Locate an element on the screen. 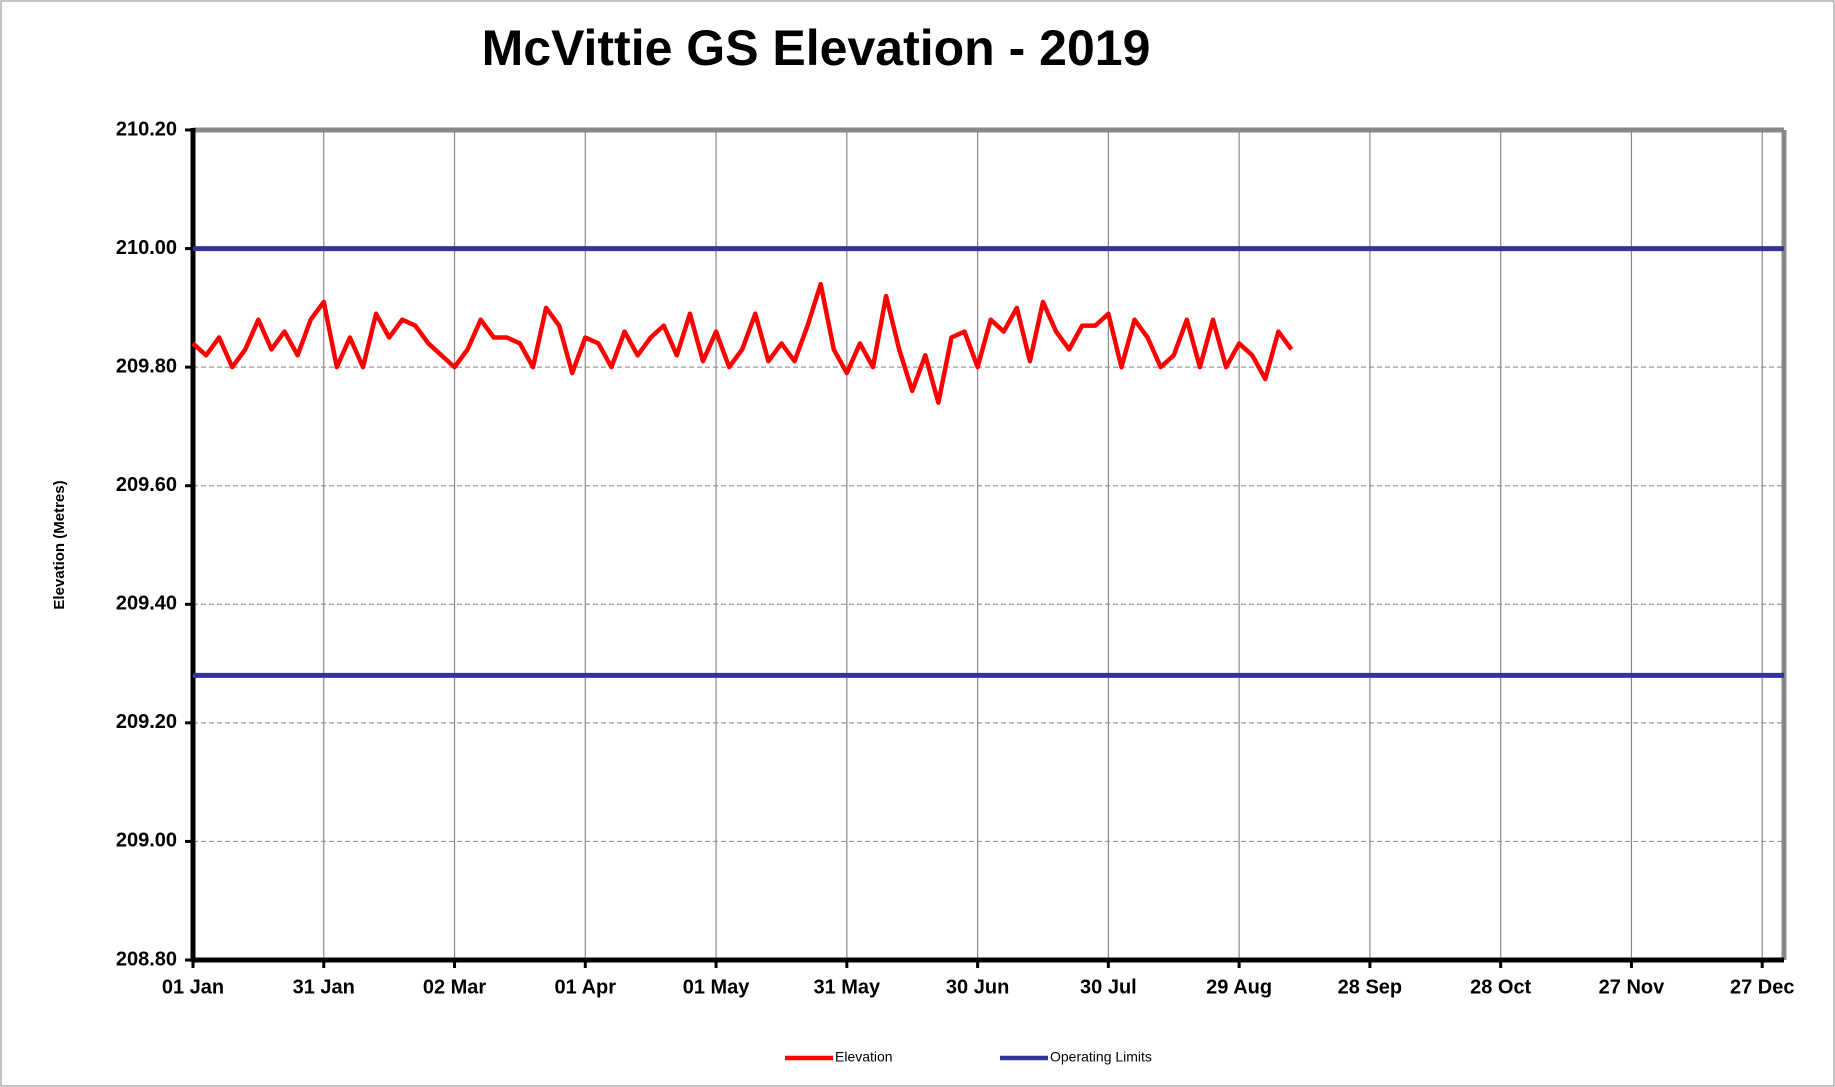 The image size is (1835, 1087). y-tick-label: 210.20 is located at coordinates (146, 129).